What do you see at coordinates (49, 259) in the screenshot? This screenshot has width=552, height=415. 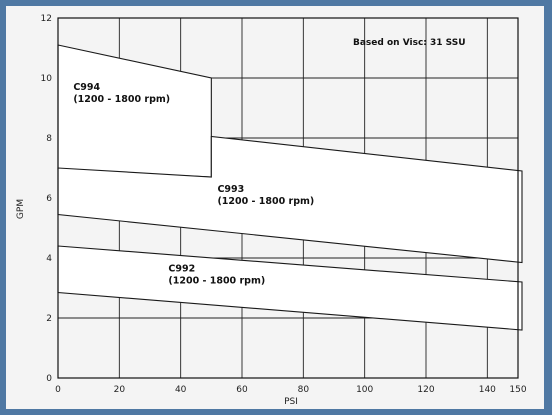 I see `y-tick-label: 4` at bounding box center [49, 259].